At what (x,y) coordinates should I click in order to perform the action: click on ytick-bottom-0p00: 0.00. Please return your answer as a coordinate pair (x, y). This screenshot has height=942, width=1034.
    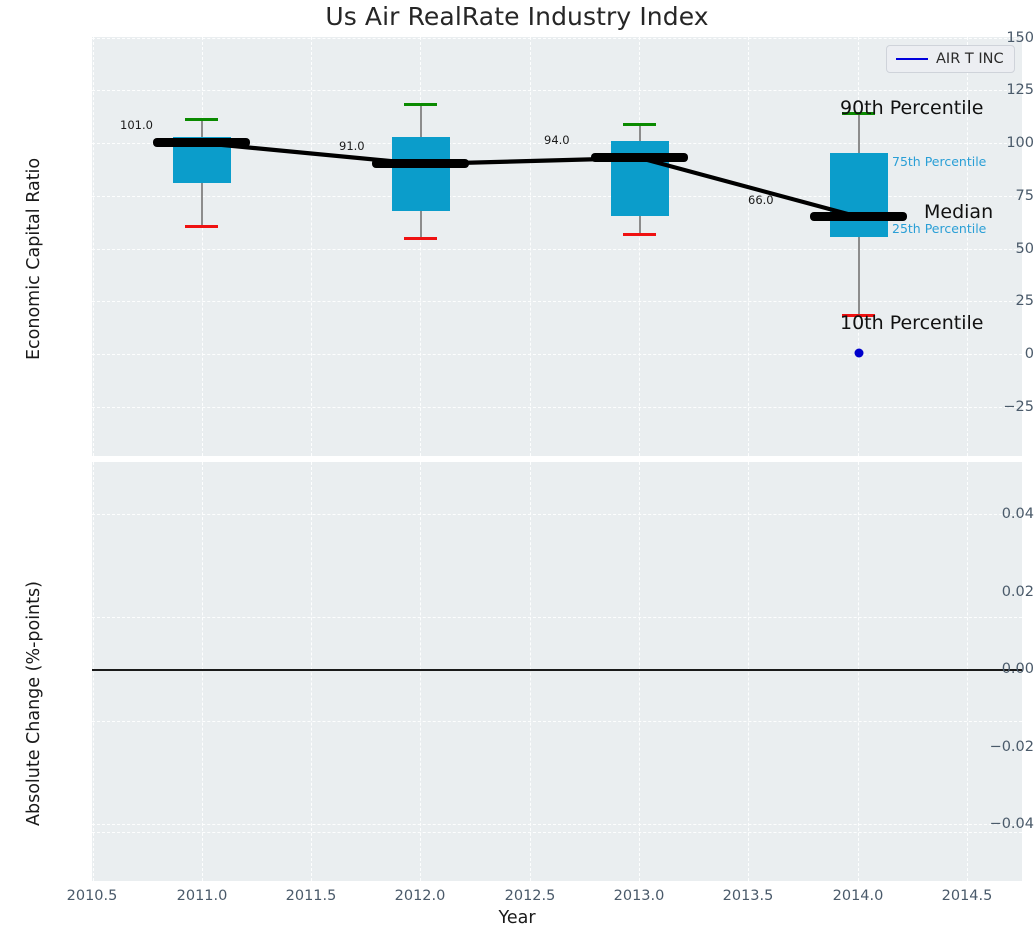
    Looking at the image, I should click on (1017, 669).